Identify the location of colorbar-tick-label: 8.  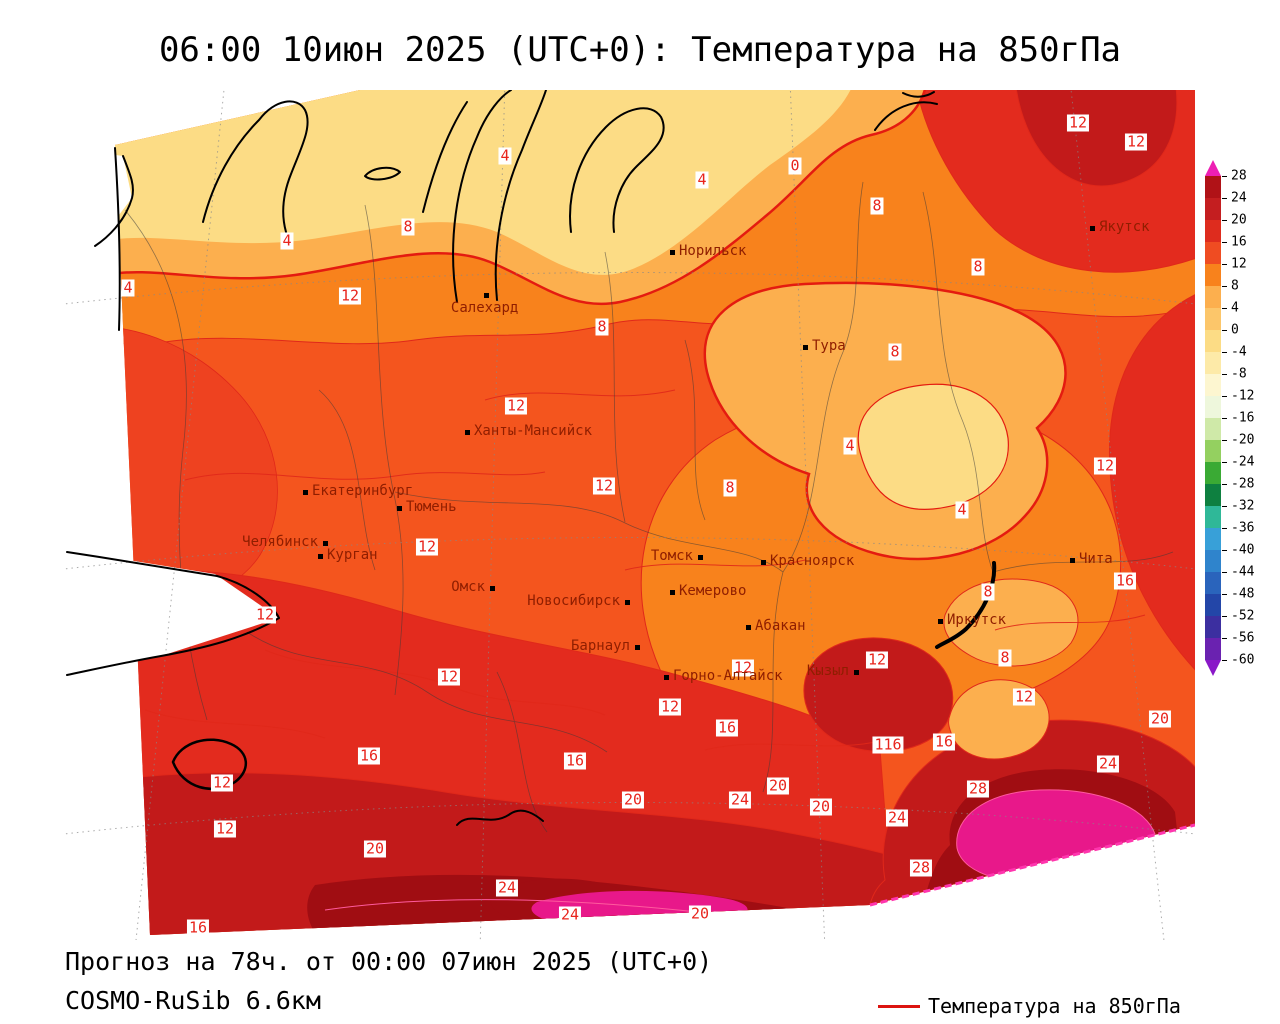
(1235, 286).